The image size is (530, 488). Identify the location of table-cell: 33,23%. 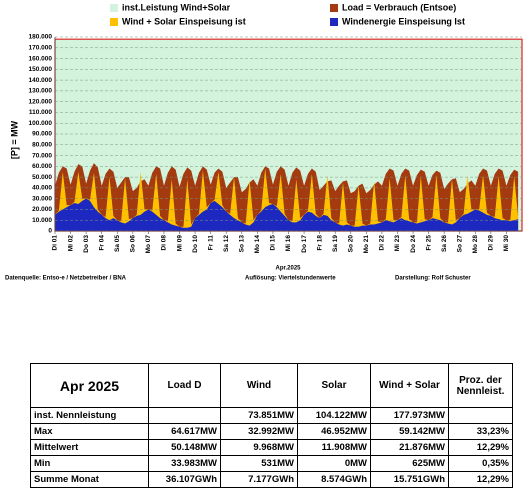
(480, 431).